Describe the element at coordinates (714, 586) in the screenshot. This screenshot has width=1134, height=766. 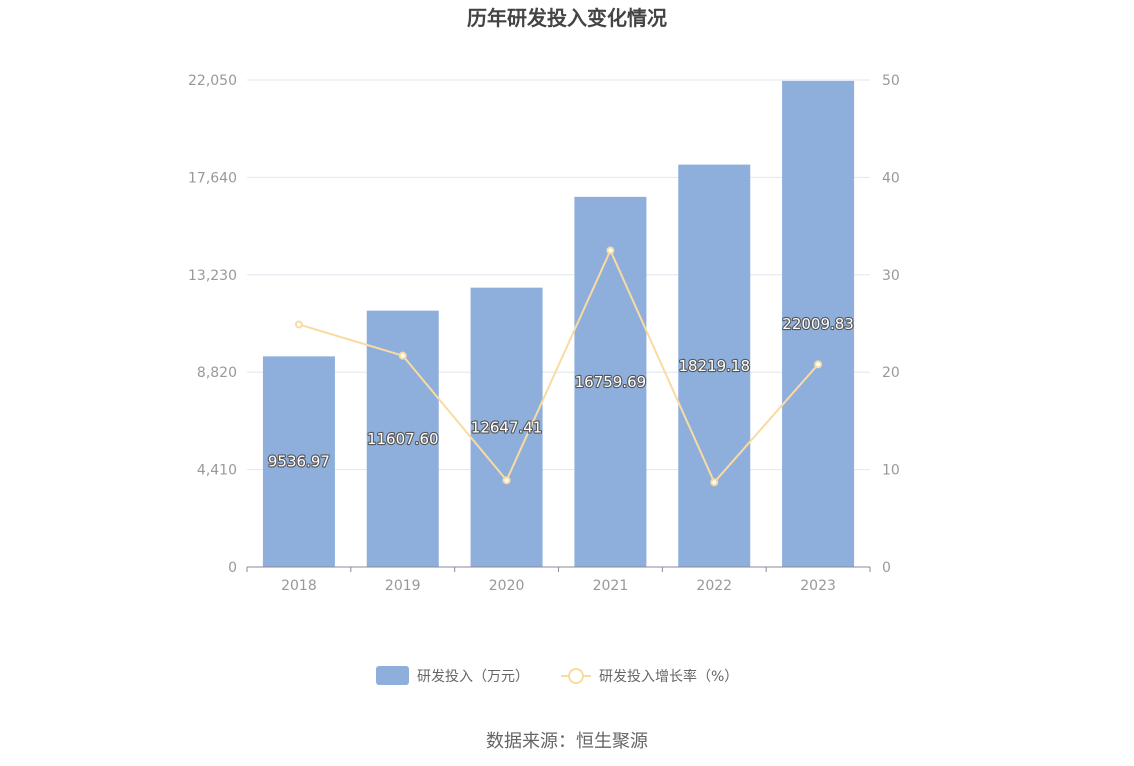
I see `x-tick-label: 2022` at that location.